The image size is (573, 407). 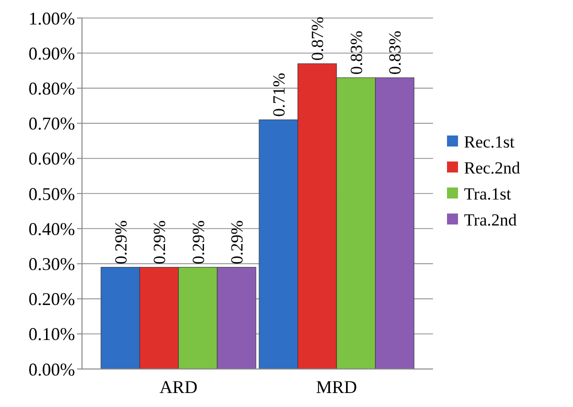 I want to click on legend-label: Tra.2nd, so click(x=491, y=220).